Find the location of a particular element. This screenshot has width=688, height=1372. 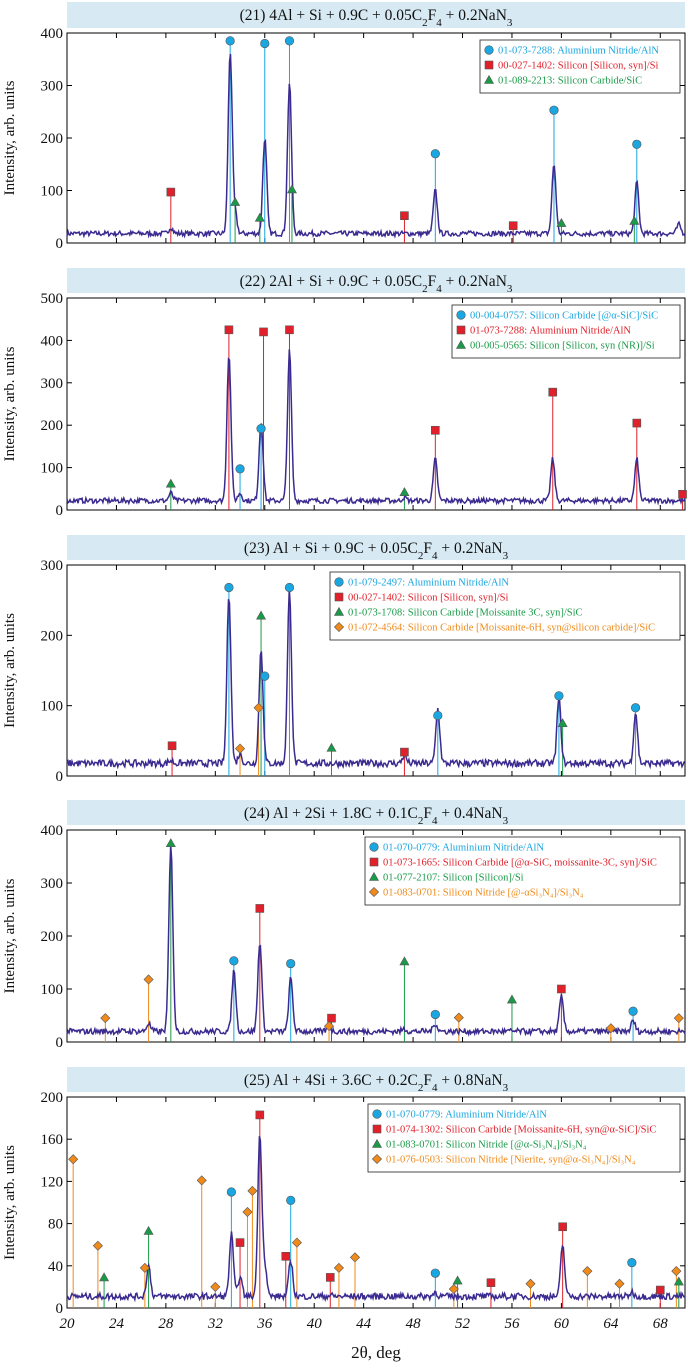

x-tick-label: 40 is located at coordinates (315, 1324).